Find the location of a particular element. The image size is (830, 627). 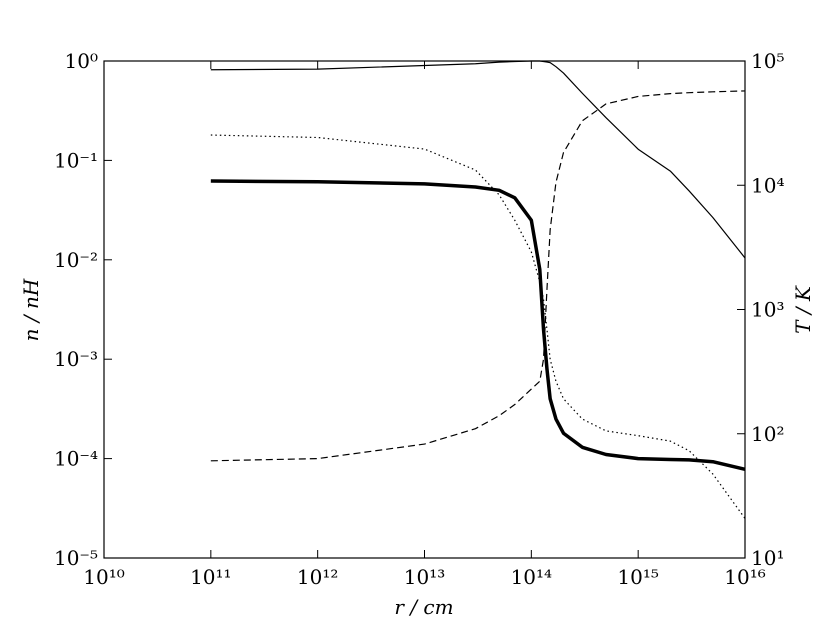

y-tick-label: 10⁻³ is located at coordinates (76, 359).